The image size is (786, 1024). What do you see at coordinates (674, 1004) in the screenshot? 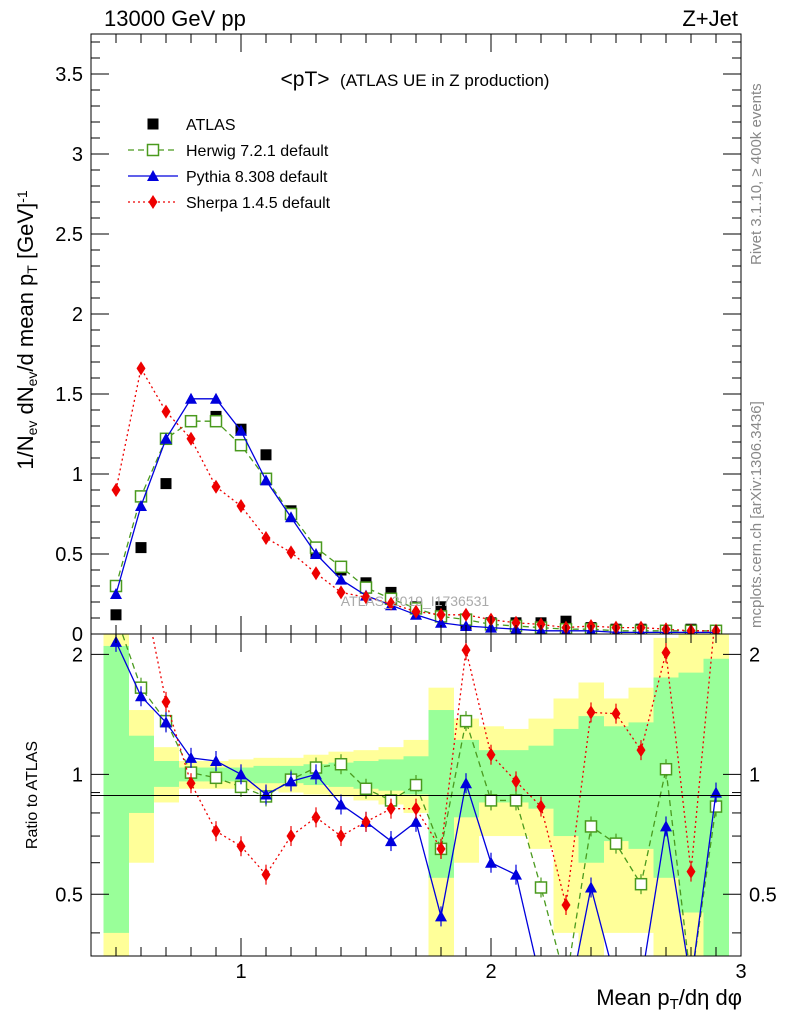
I see `xlabel-sub: T` at bounding box center [674, 1004].